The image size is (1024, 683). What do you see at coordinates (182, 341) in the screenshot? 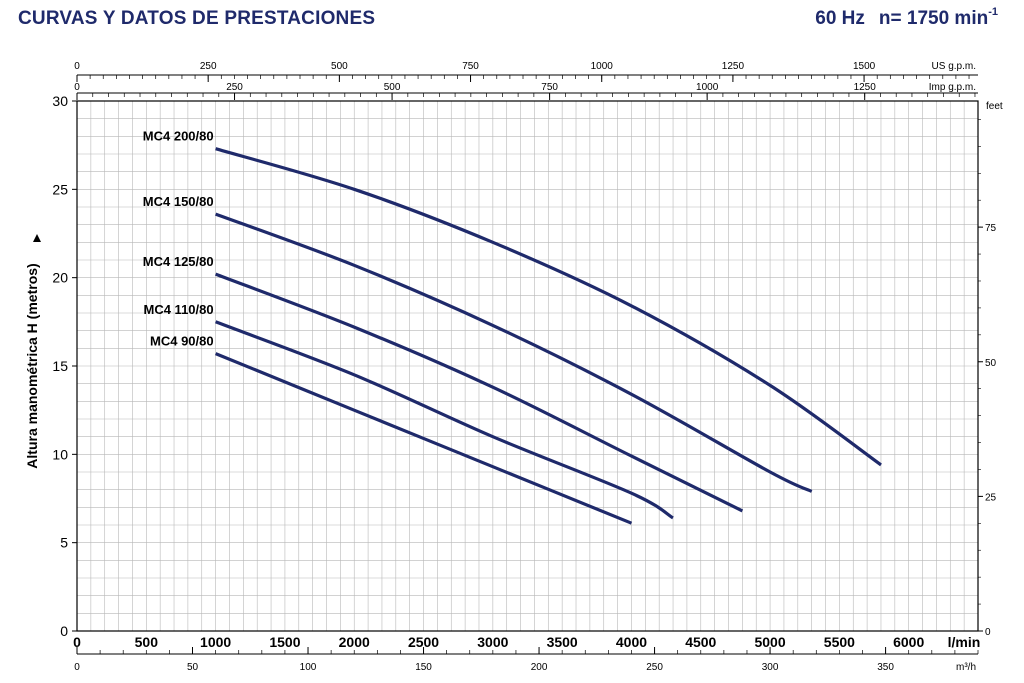
I see `series-label: MC4 90/80` at bounding box center [182, 341].